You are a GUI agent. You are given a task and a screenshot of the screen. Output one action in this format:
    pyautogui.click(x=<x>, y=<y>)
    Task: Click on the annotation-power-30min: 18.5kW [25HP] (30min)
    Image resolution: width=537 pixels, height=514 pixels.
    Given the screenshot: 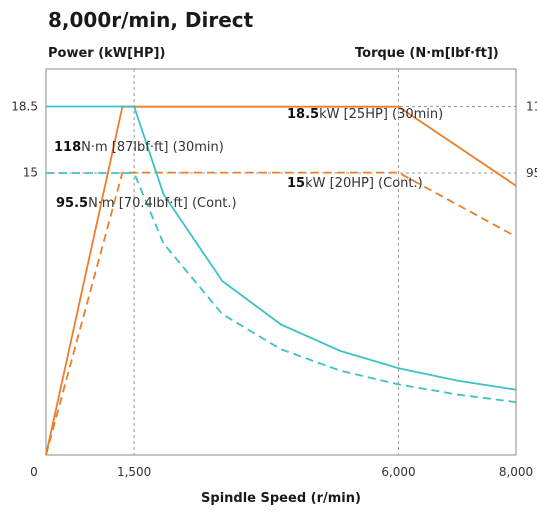 What is the action you would take?
    pyautogui.click(x=365, y=114)
    